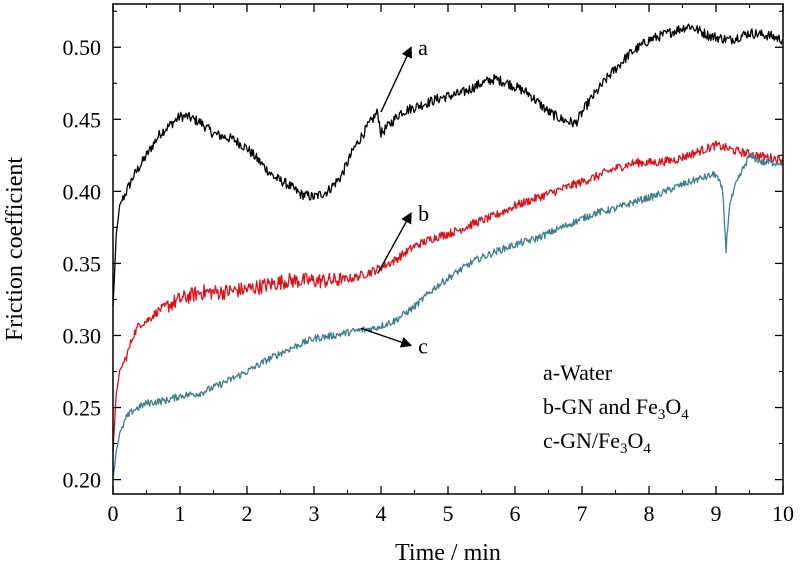 Image resolution: width=800 pixels, height=569 pixels. I want to click on x-tick-label: 6, so click(515, 513).